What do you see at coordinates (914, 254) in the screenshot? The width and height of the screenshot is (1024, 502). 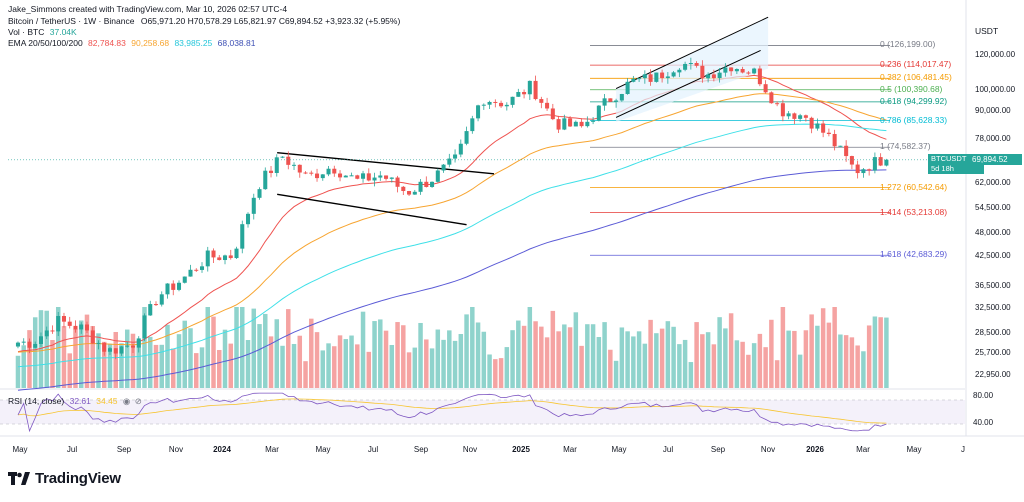 I see `fib-level-label: 1.618 (42,683.29)` at bounding box center [914, 254].